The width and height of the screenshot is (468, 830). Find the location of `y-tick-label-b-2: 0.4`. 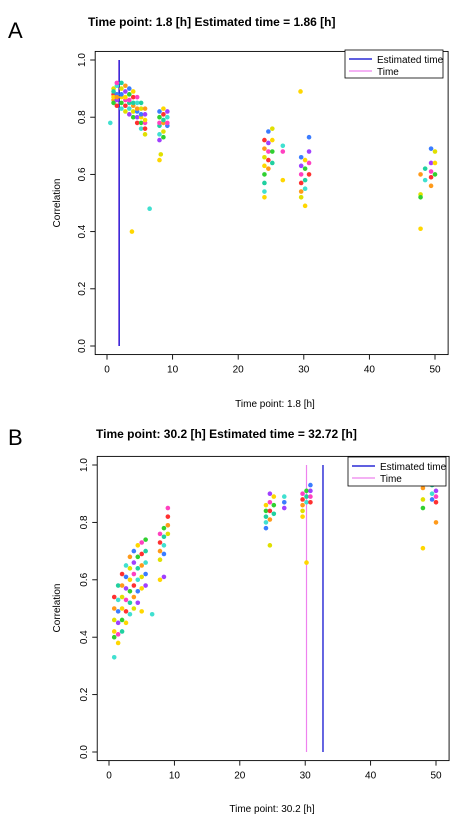

y-tick-label-b-2: 0.4 is located at coordinates (84, 637).